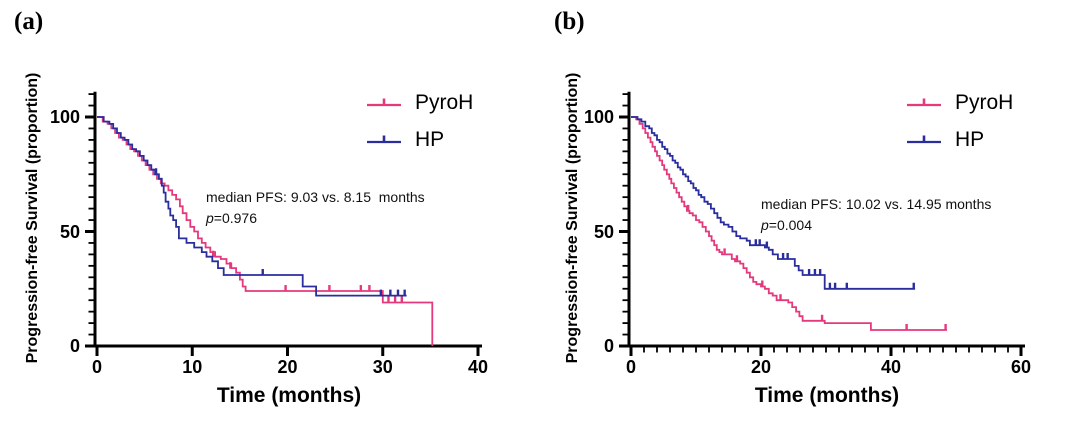  I want to click on median-pfs-text: median PFS: 9.03 vs. 8.15 months, so click(315, 197).